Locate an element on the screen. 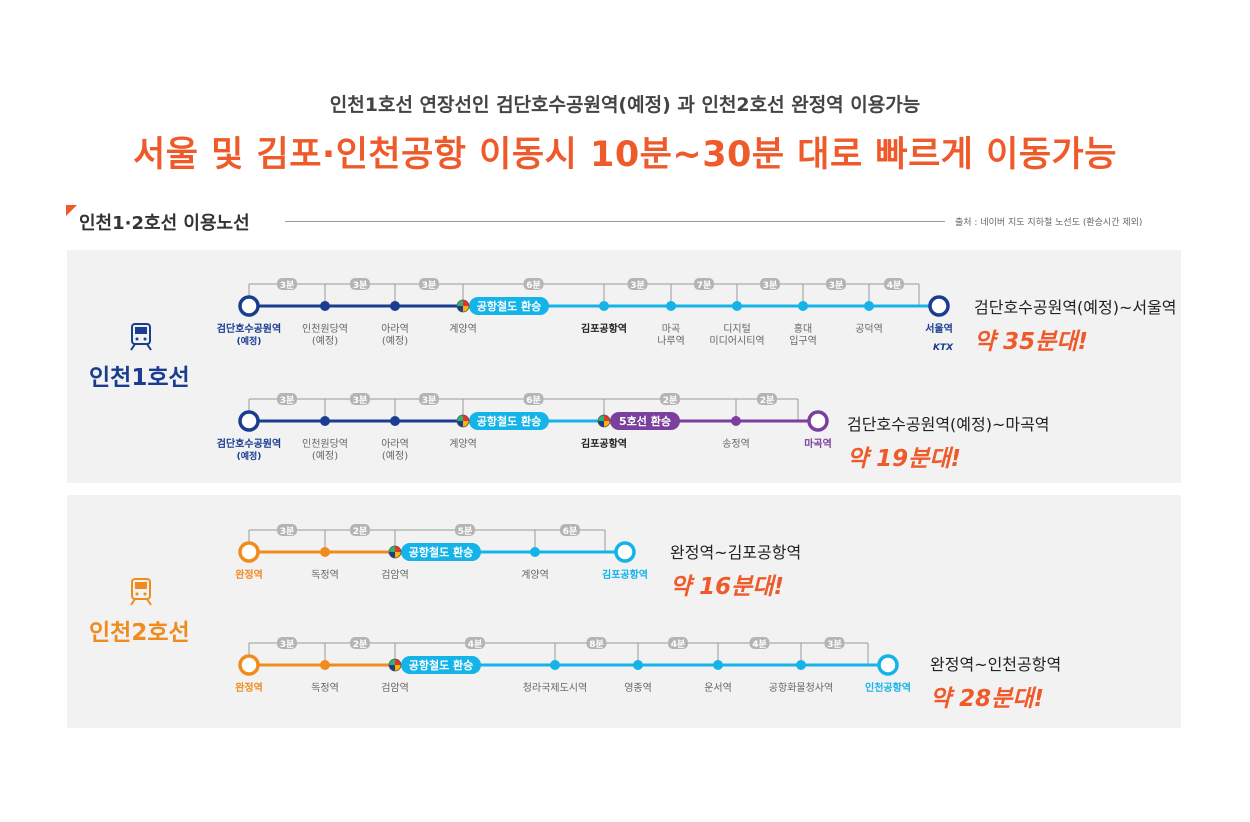 The image size is (1250, 822). station-label-line: 아라역 is located at coordinates (395, 329).